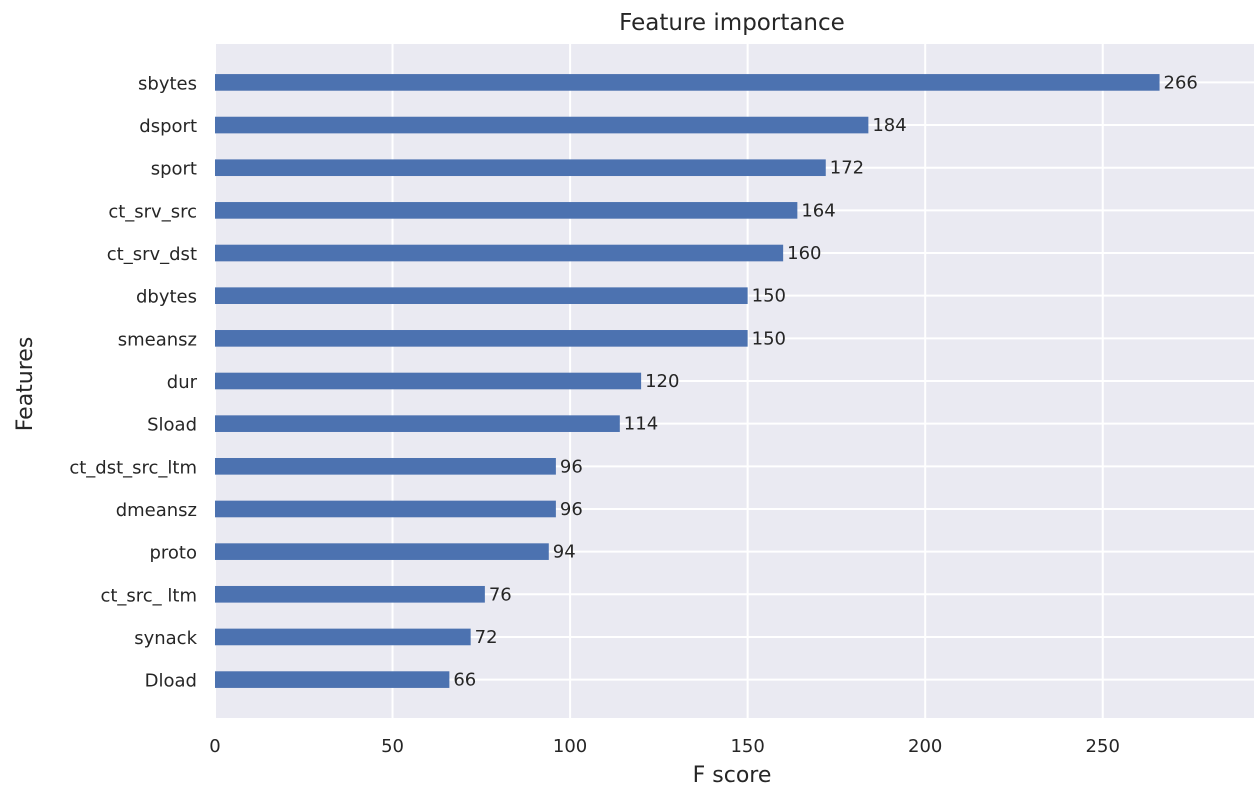 Image resolution: width=1259 pixels, height=794 pixels. What do you see at coordinates (486, 637) in the screenshot?
I see `data-label: 72` at bounding box center [486, 637].